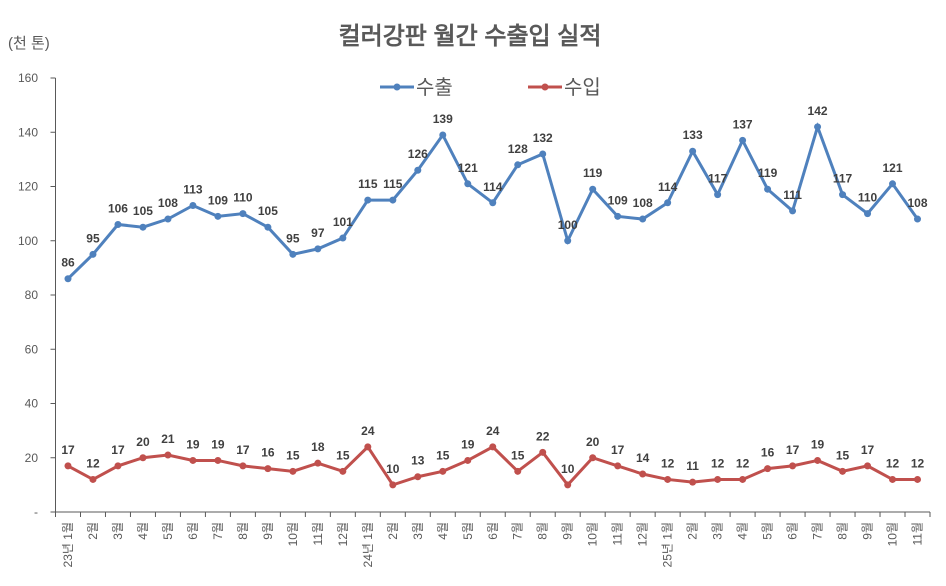 This screenshot has width=946, height=586. Describe the element at coordinates (32, 404) in the screenshot. I see `y-tick-label: 40` at that location.